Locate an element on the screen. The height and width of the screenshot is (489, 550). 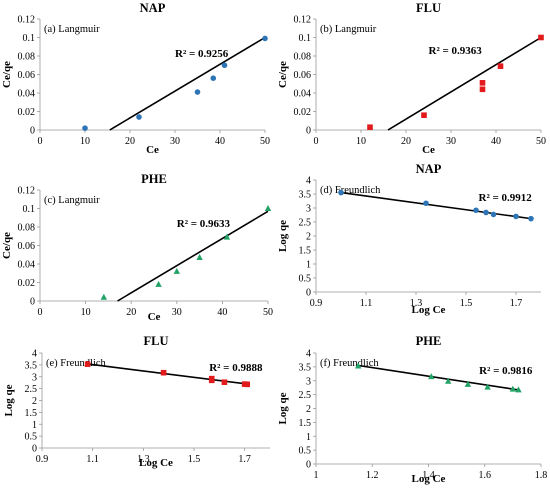
r-squared-label: R² = 0.9363 is located at coordinates (456, 51).